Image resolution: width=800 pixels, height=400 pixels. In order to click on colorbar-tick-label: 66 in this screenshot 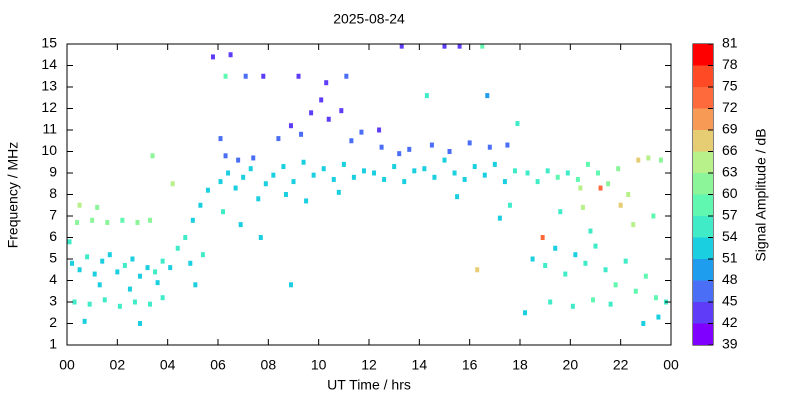, I will do `click(730, 150)`.